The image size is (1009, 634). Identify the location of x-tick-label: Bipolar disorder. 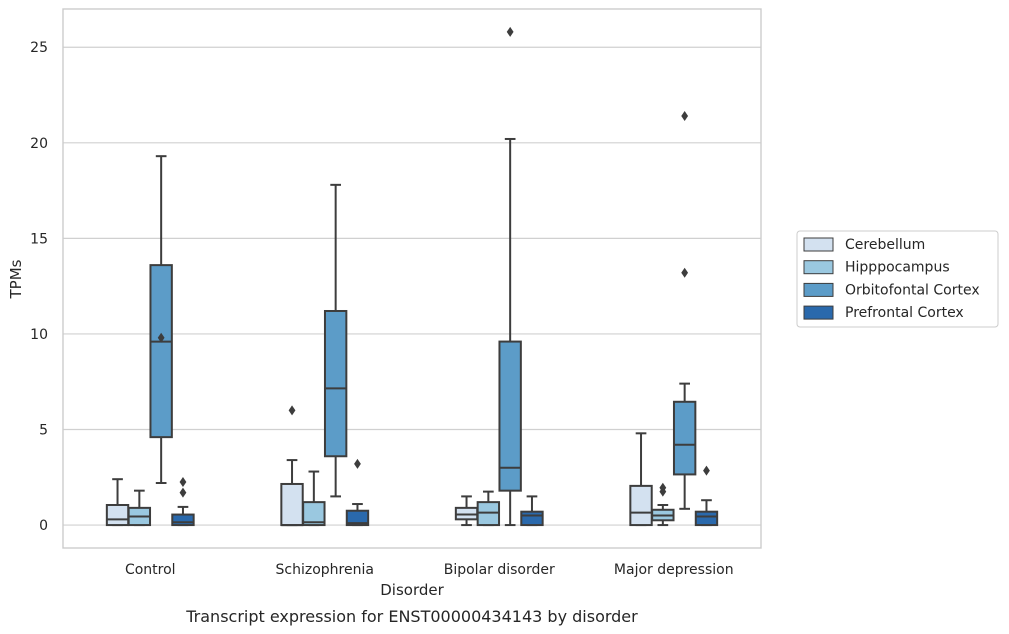
(499, 570).